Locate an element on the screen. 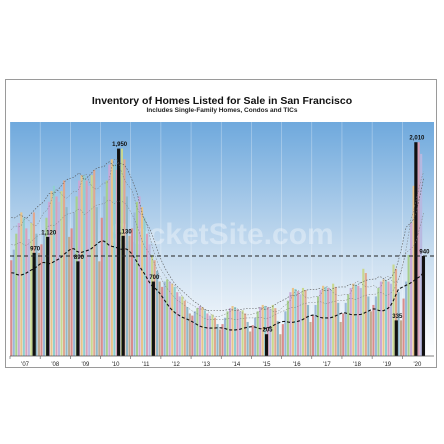 Image resolution: width=444 pixels, height=444 pixels. x-tick-label: '10 is located at coordinates (116, 365).